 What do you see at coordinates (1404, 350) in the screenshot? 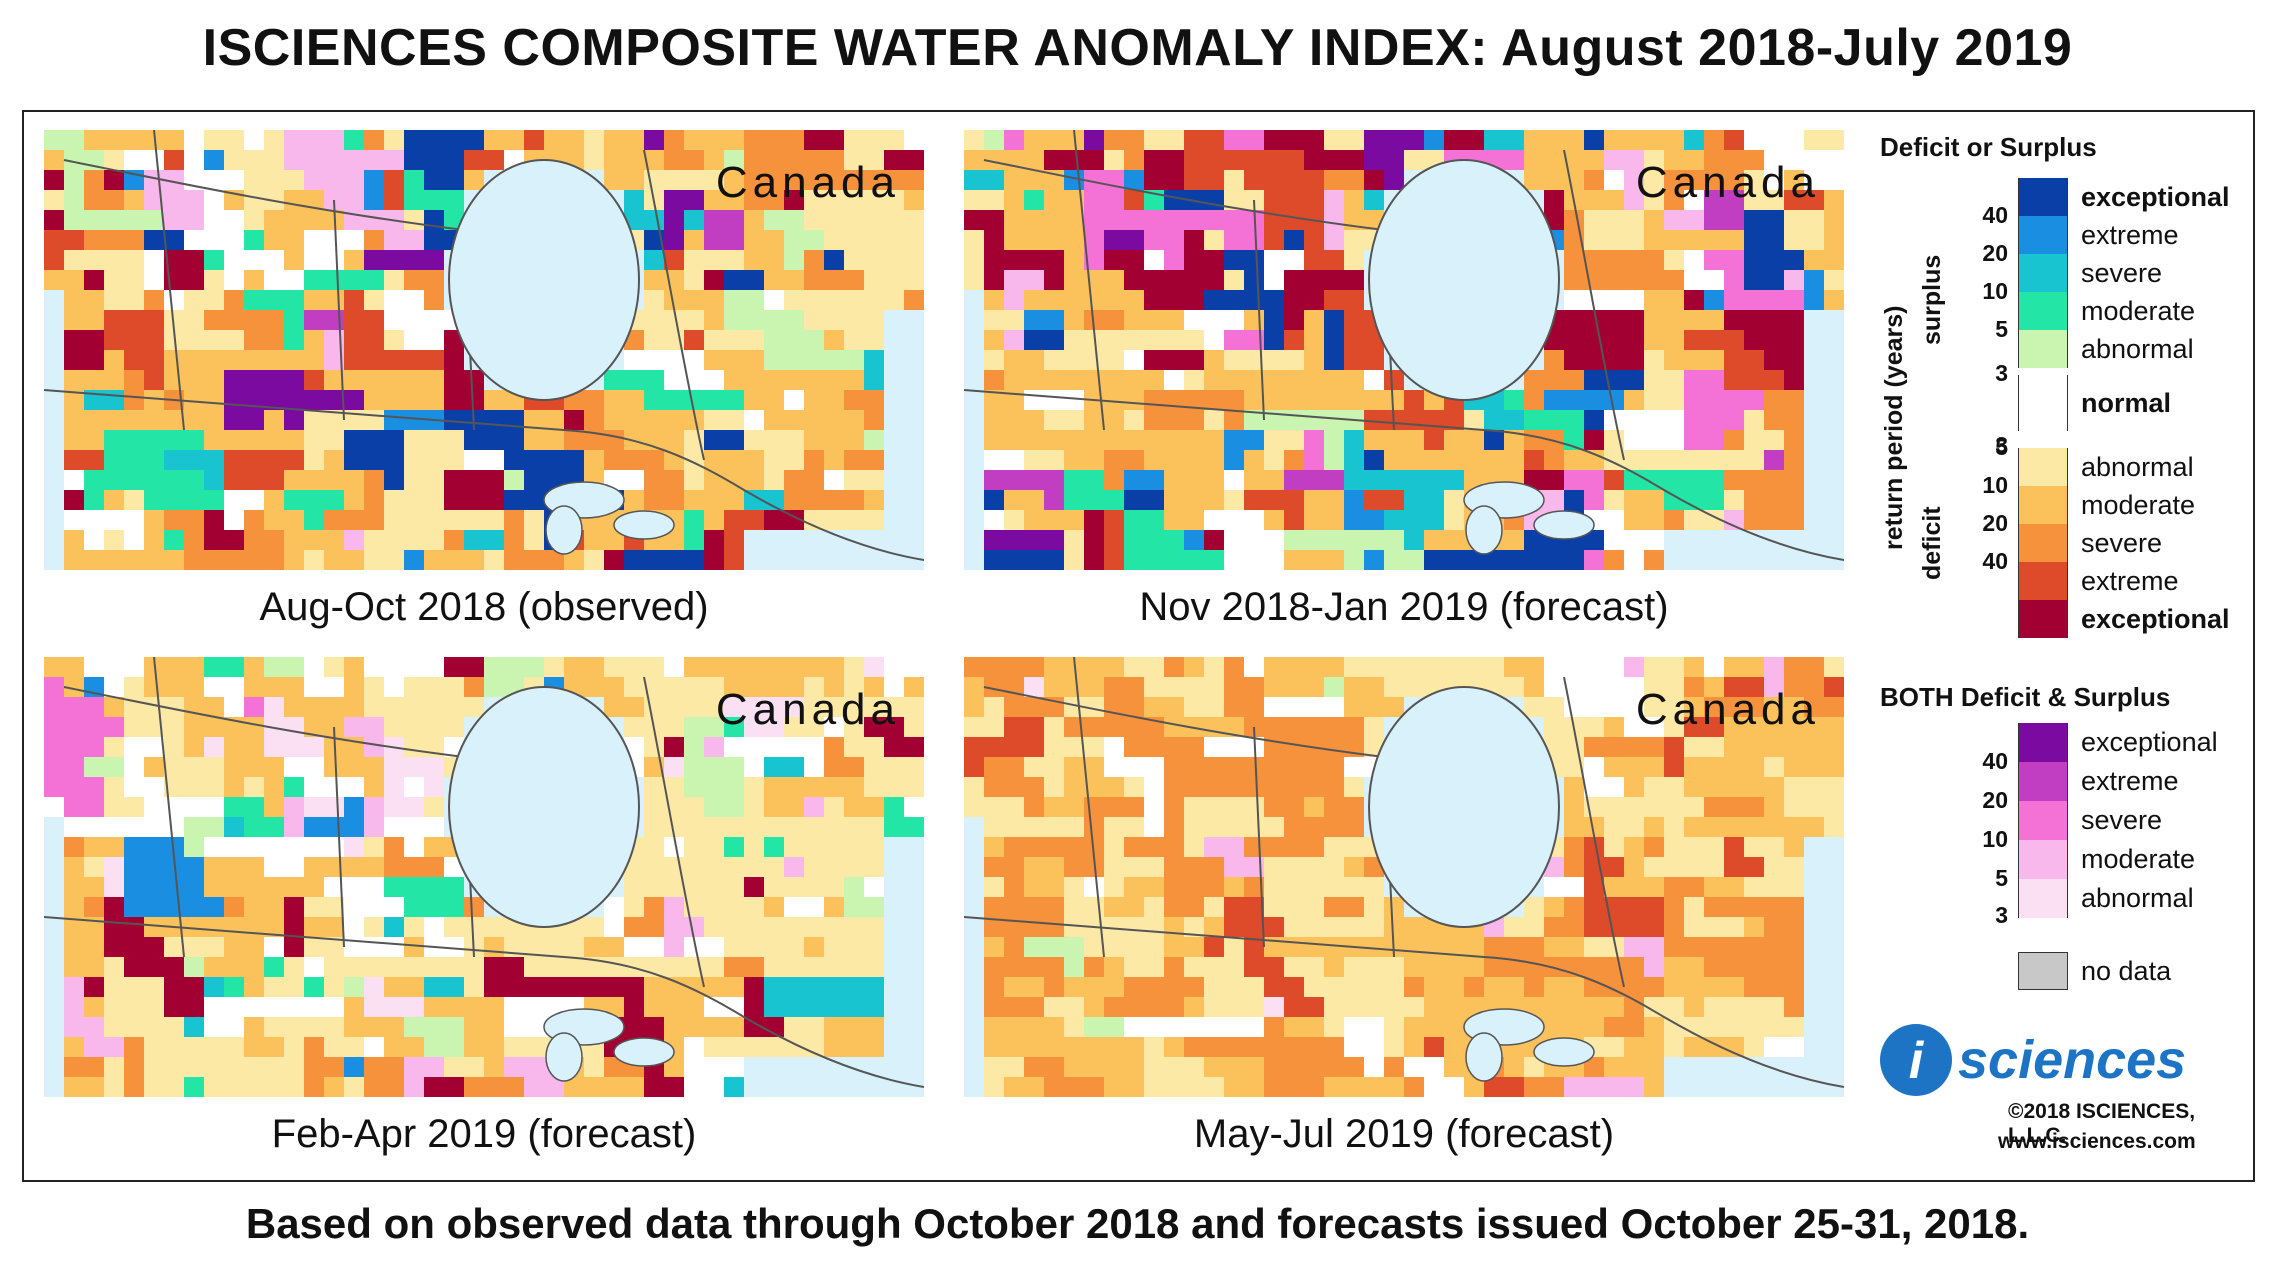
I see `map-canada-nov-jan: Canada` at bounding box center [1404, 350].